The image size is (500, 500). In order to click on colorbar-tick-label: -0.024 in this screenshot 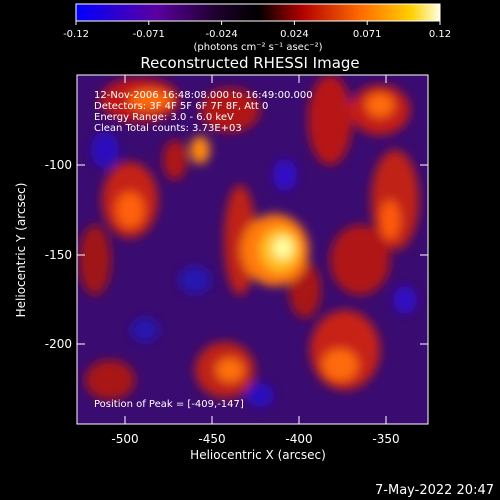, I will do `click(221, 34)`.